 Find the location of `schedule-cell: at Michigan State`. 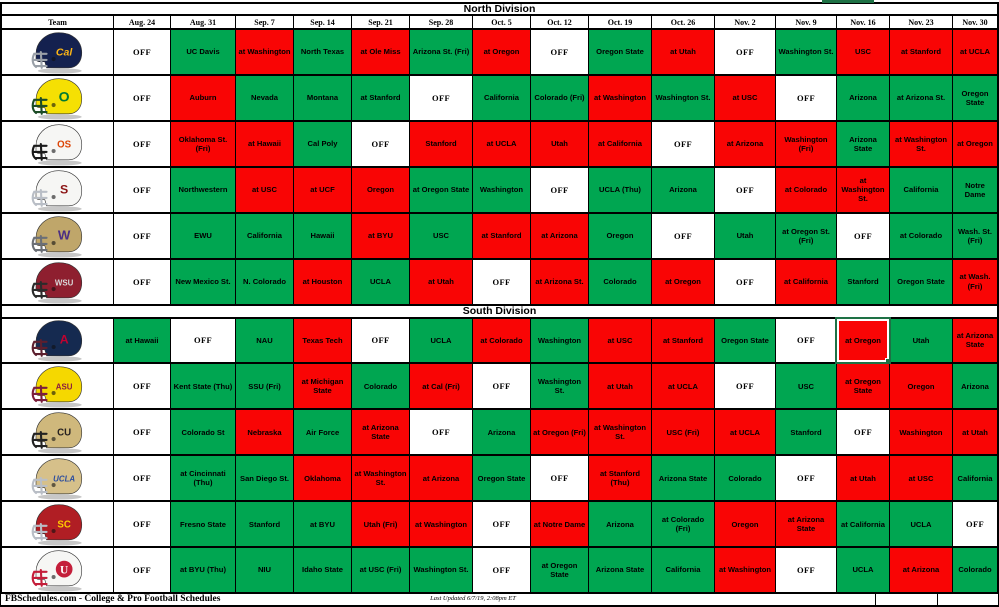

schedule-cell: at Michigan State is located at coordinates (322, 386).